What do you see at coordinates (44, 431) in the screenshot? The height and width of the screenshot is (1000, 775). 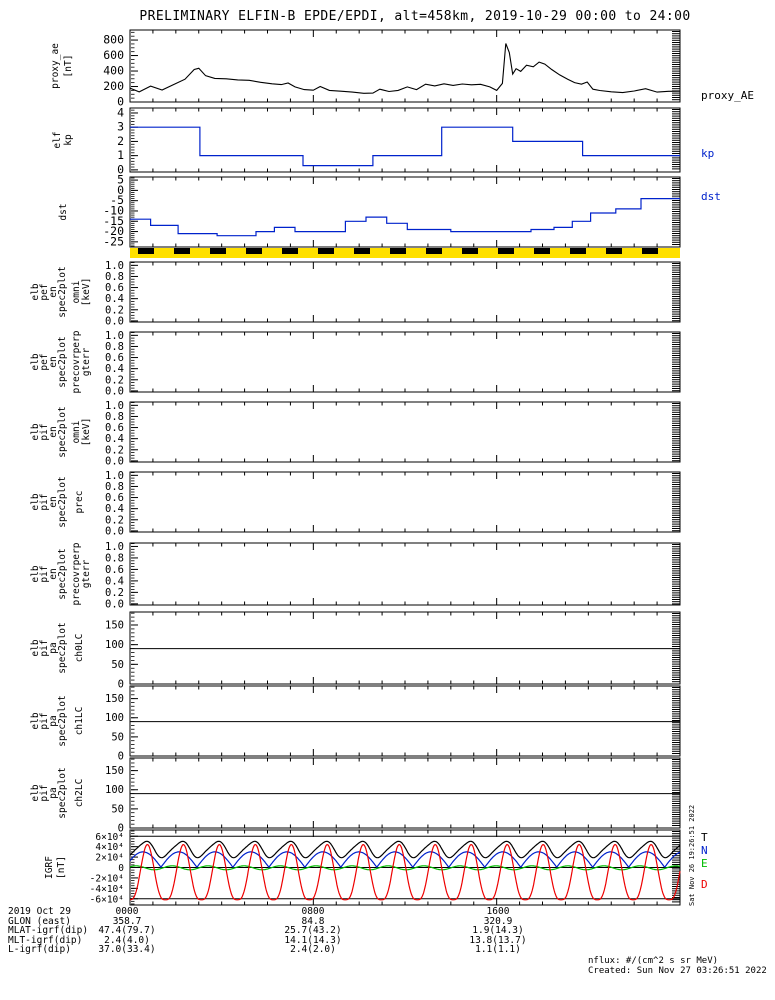 I see `axis-title-elb_pif_en_omni: pif` at bounding box center [44, 431].